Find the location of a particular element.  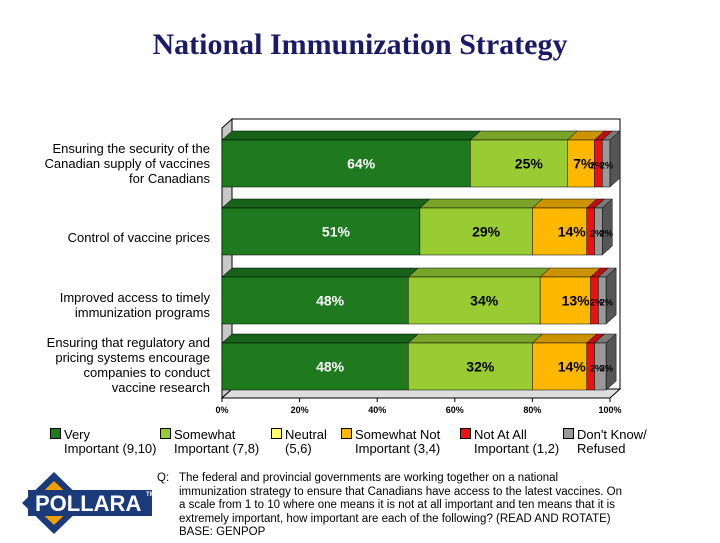

pollara-logo: POLLARA TM is located at coordinates (89, 503).